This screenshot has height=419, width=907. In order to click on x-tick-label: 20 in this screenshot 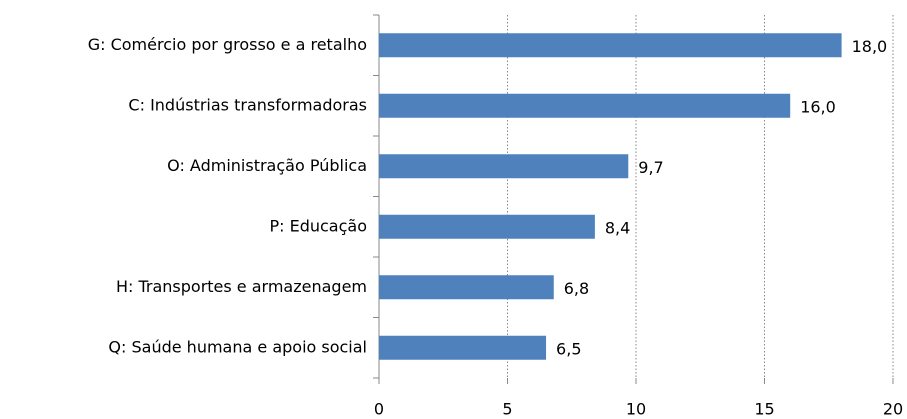, I will do `click(893, 409)`.